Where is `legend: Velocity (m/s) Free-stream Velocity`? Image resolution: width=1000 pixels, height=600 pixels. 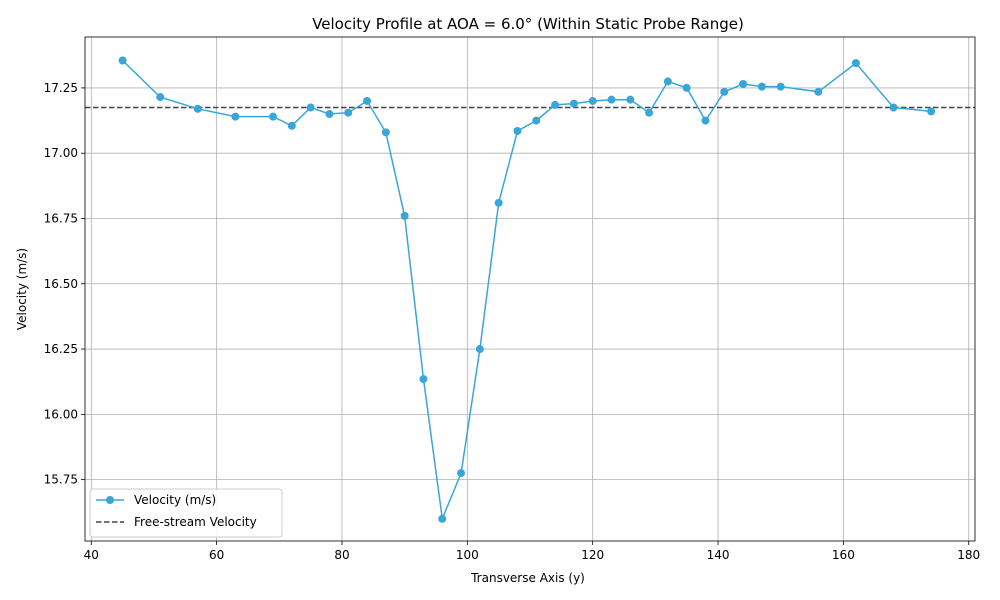
legend: Velocity (m/s) Free-stream Velocity is located at coordinates (186, 513).